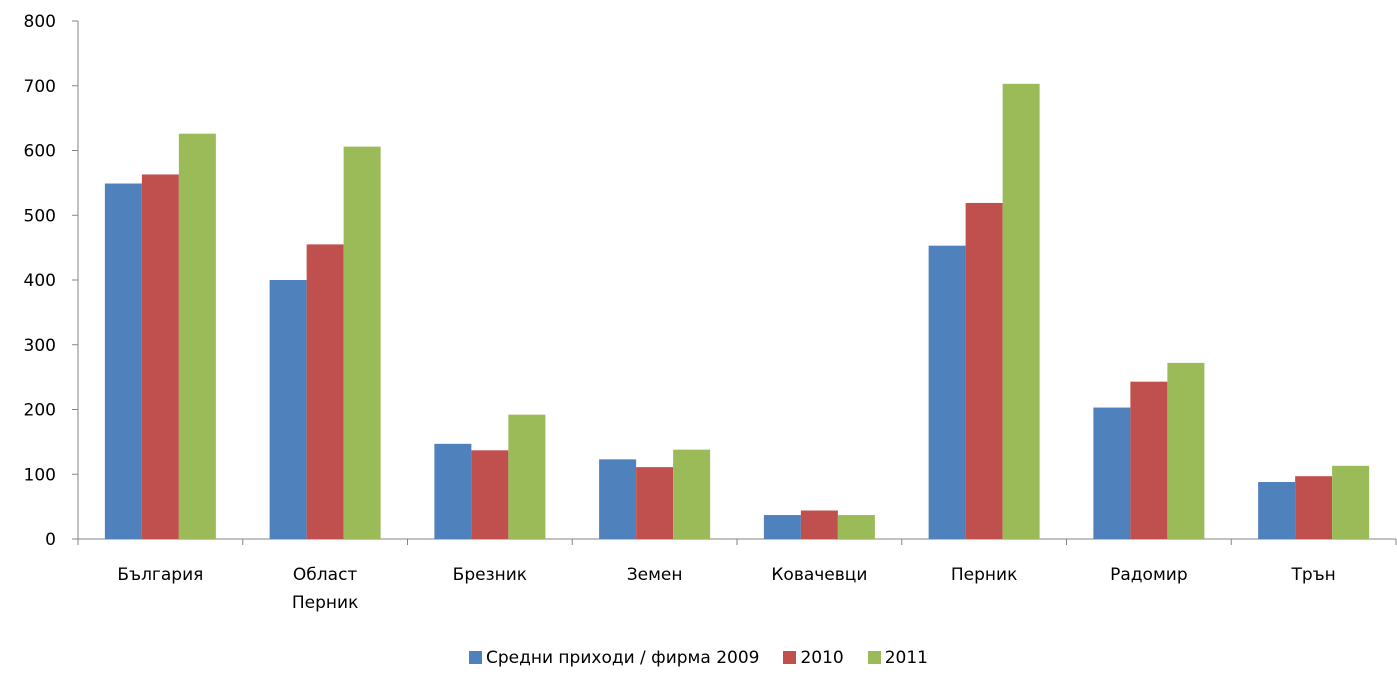  I want to click on x-tick-label: Област Перник, so click(325, 589).